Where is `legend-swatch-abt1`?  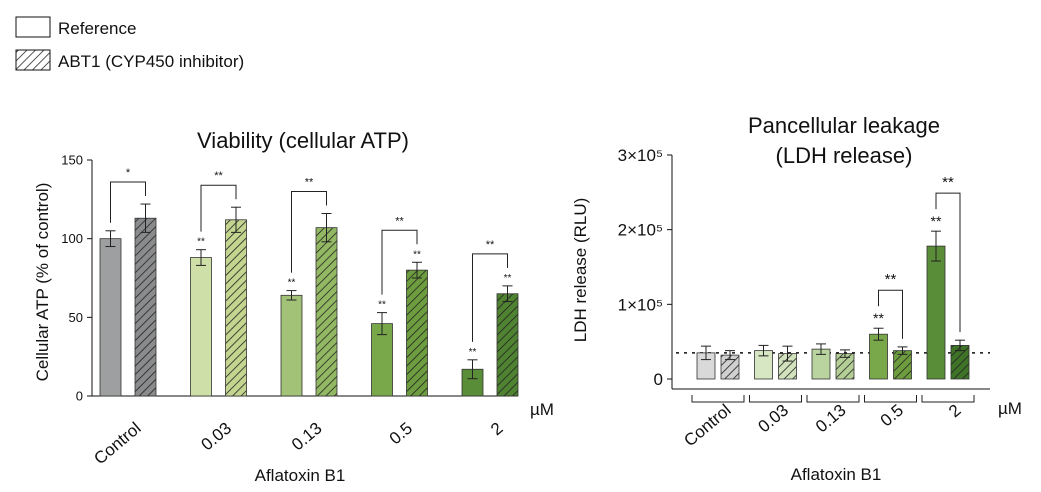
legend-swatch-abt1 is located at coordinates (33, 60).